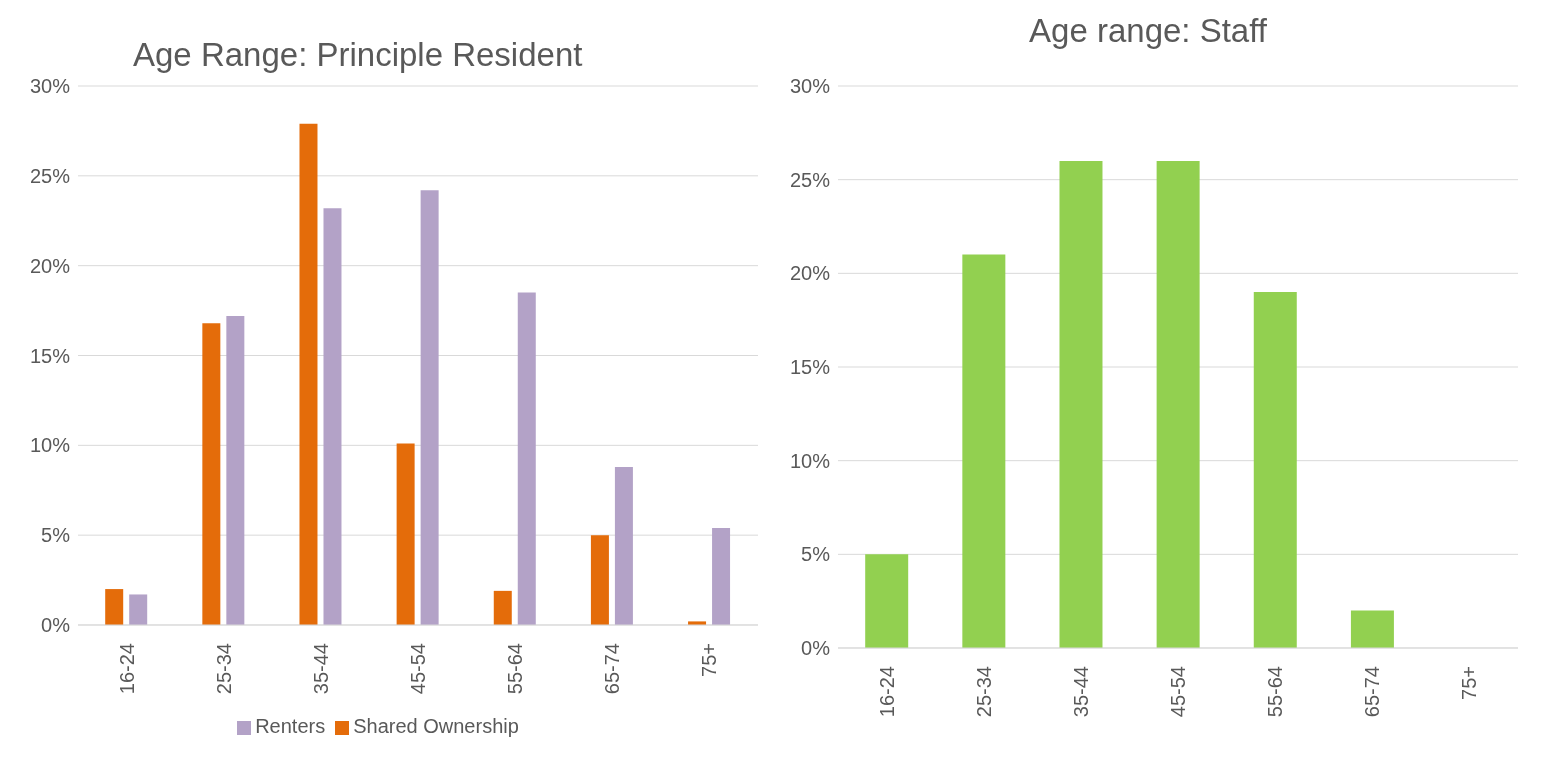 The width and height of the screenshot is (1548, 760). What do you see at coordinates (436, 726) in the screenshot?
I see `legend-label: Shared Ownership` at bounding box center [436, 726].